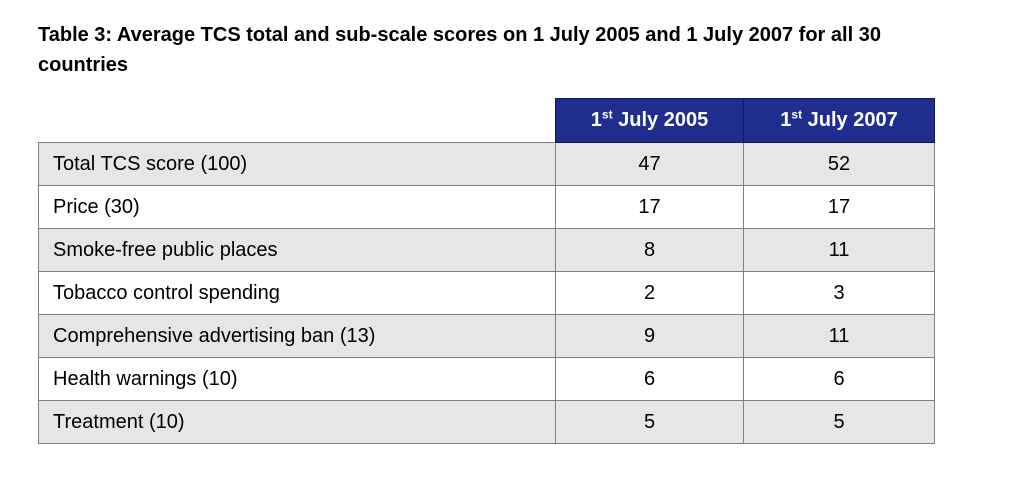  I want to click on column-header-july-2005: 1st July 2005, so click(649, 120).